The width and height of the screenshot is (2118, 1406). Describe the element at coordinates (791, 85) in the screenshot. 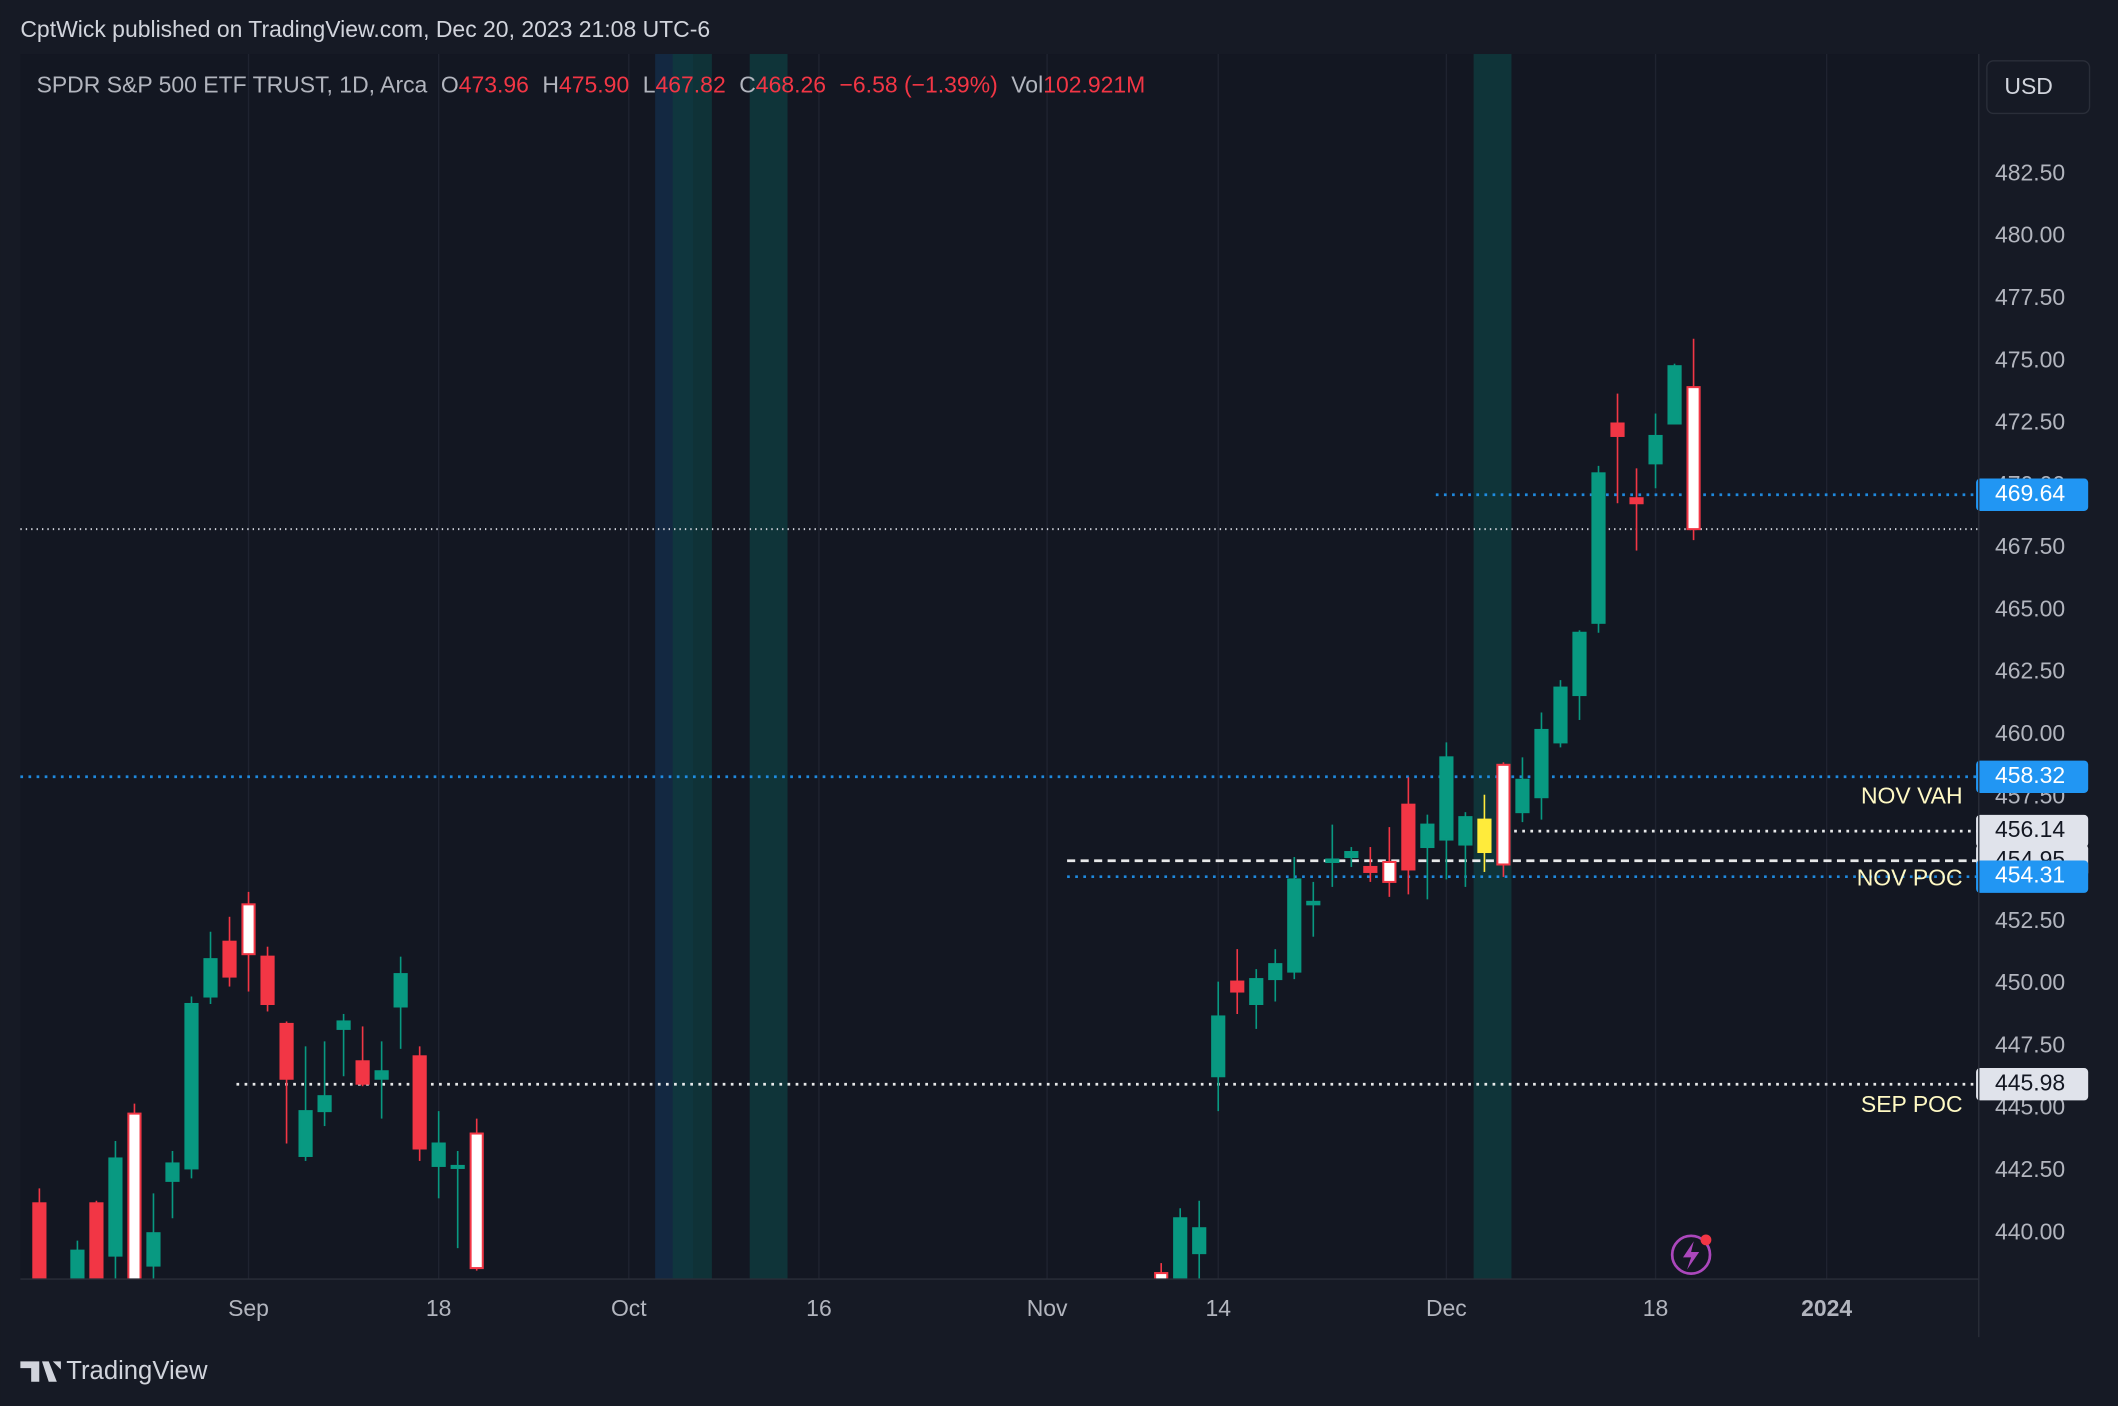

I see `legend-value: 468.26` at that location.